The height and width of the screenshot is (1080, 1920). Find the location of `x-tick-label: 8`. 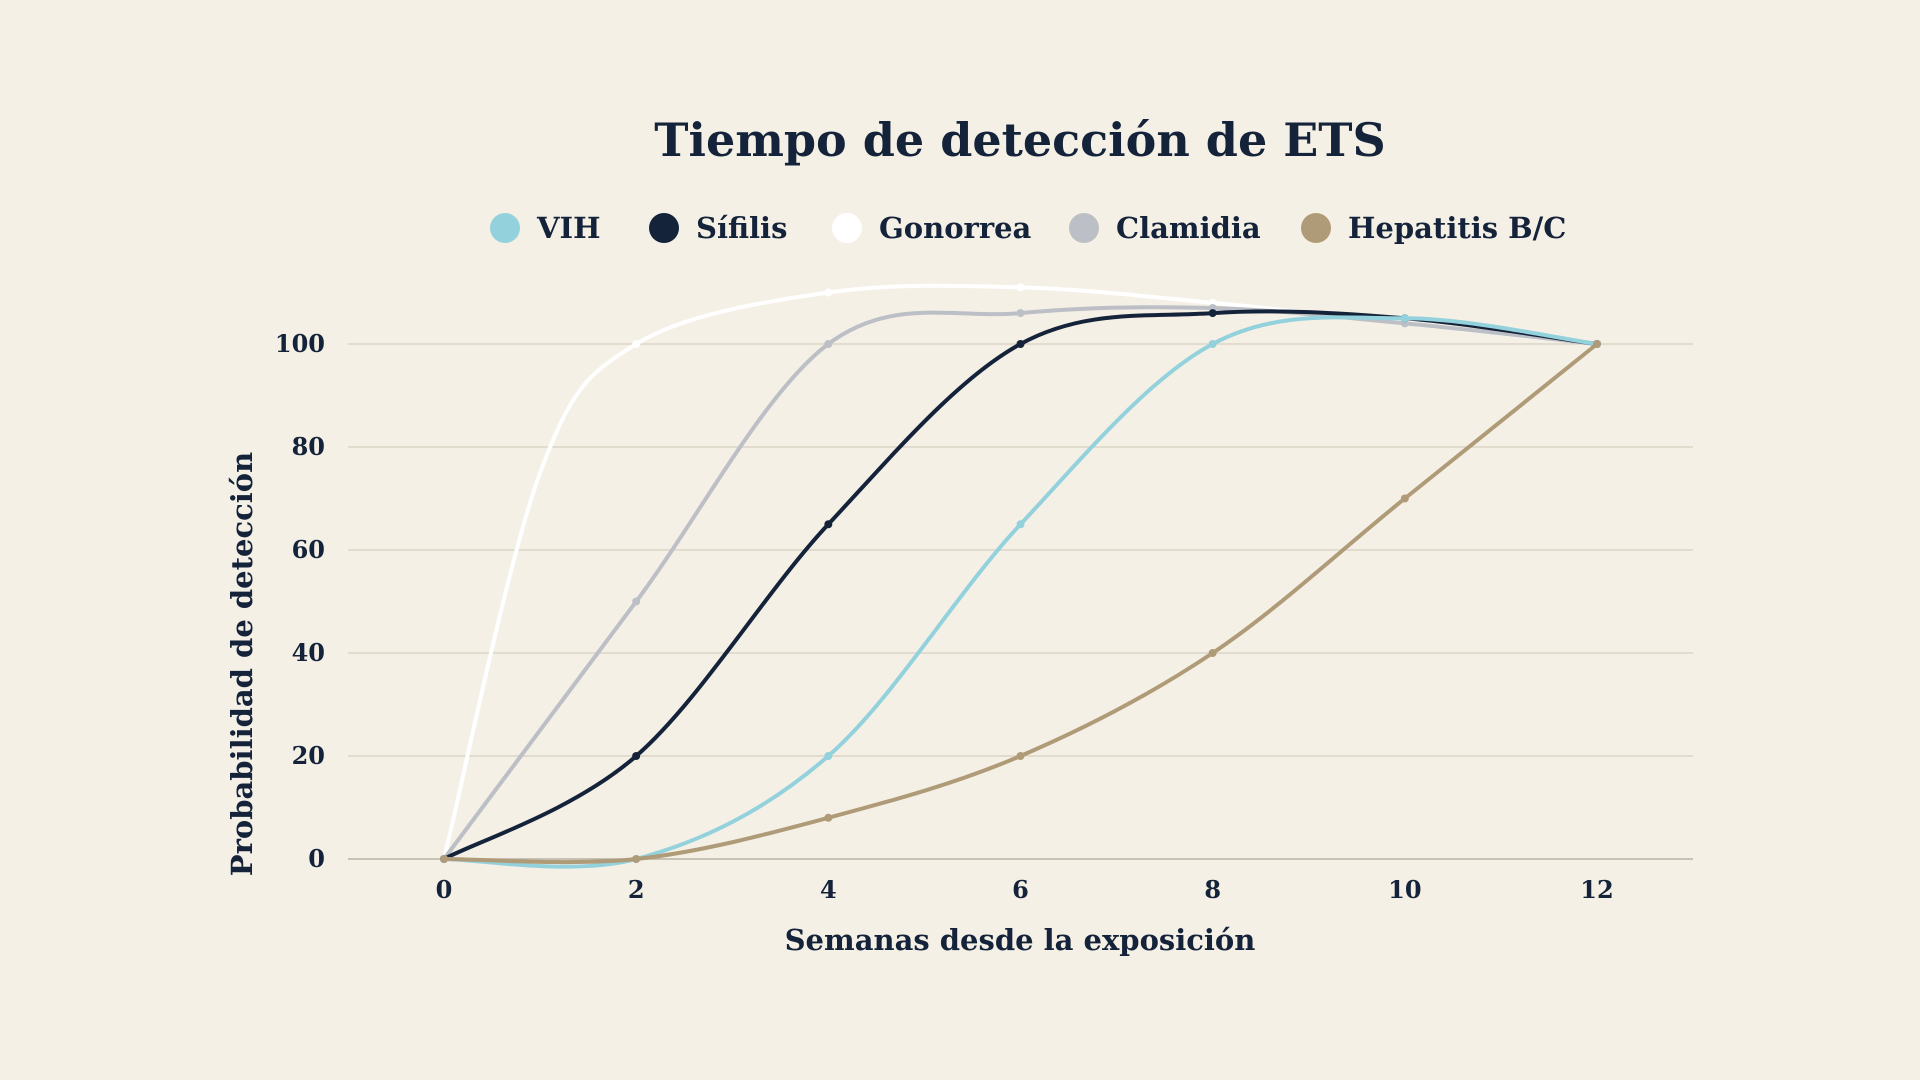

x-tick-label: 8 is located at coordinates (1212, 889).